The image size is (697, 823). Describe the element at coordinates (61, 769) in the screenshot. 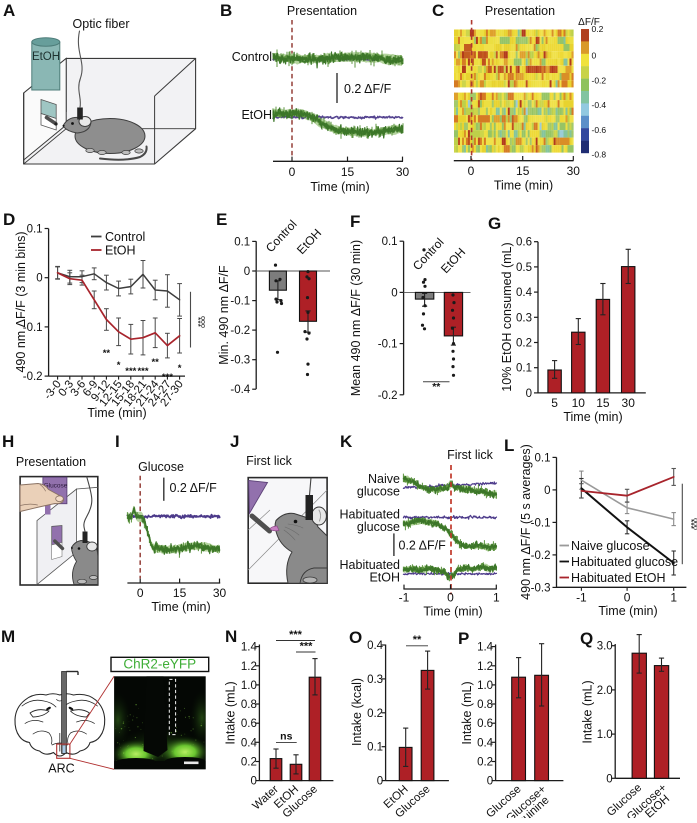

I see `svg-text: ARC` at that location.